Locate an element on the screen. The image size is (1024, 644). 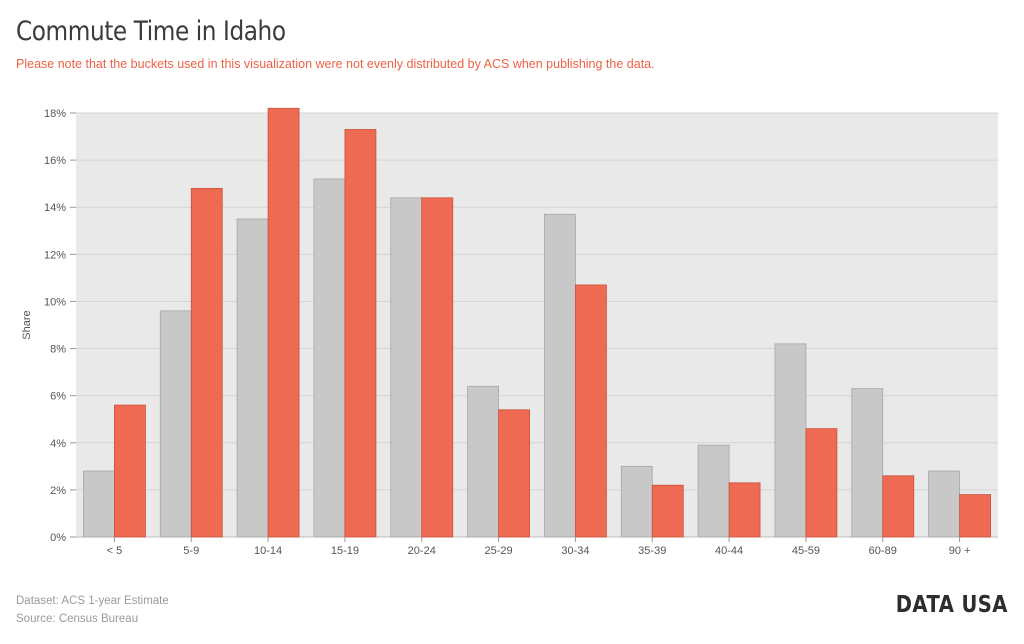
chart-title: Commute Time in Idaho is located at coordinates (151, 31).